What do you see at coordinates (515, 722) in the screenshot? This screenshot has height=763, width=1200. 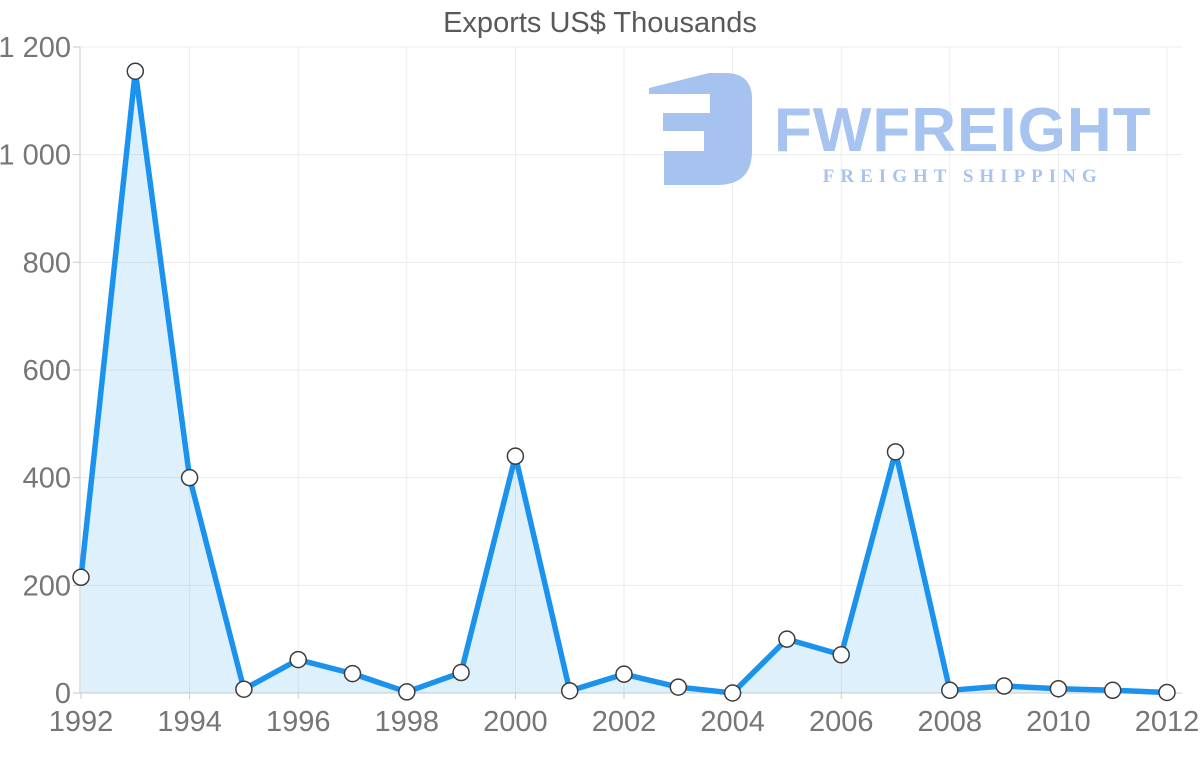 I see `x-axis-tick-label: 2000` at bounding box center [515, 722].